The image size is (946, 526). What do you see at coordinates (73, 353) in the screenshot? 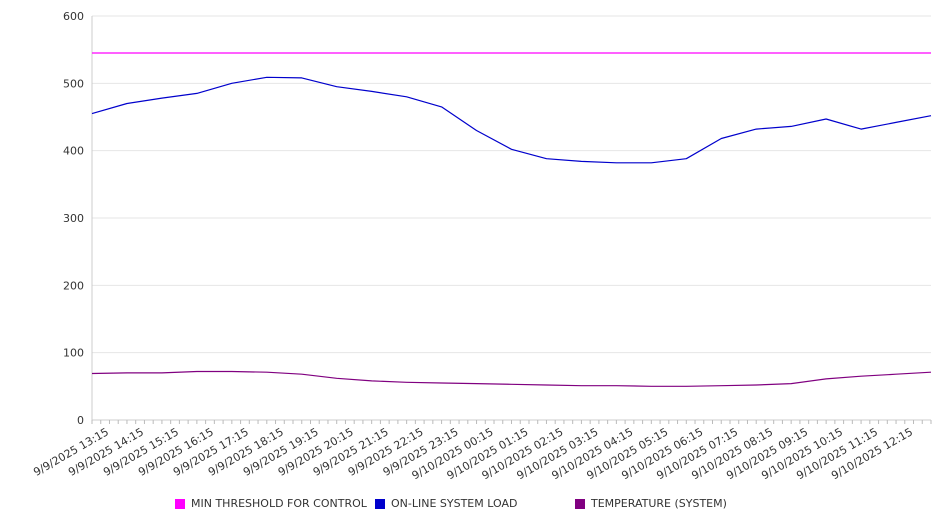
I see `y-tick-label-100: 100` at bounding box center [73, 353].